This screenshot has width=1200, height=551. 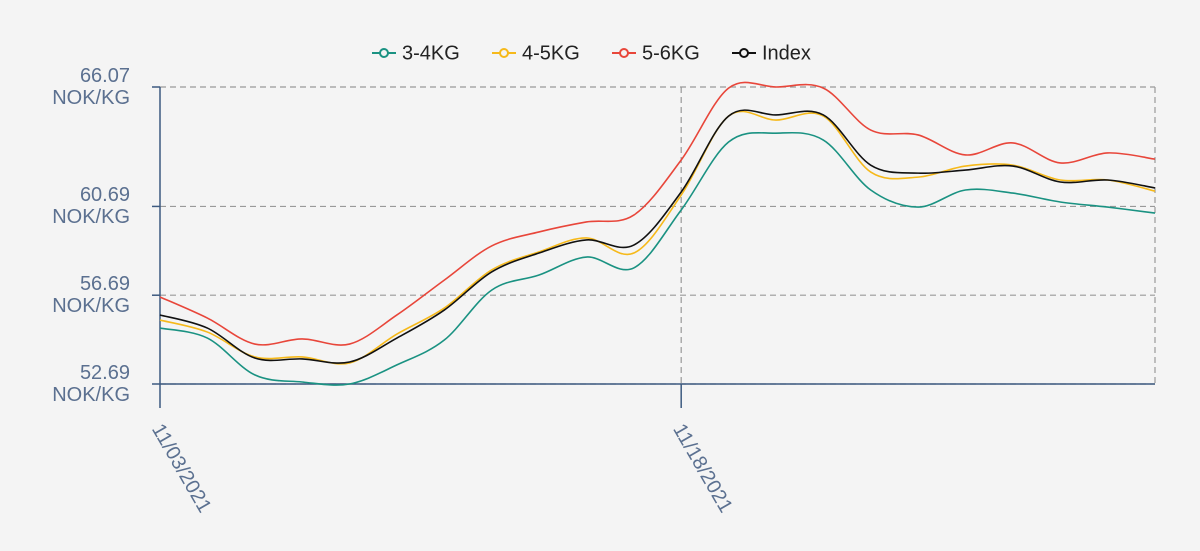 I want to click on x-tick-label: 11/03/2021, so click(x=181, y=468).